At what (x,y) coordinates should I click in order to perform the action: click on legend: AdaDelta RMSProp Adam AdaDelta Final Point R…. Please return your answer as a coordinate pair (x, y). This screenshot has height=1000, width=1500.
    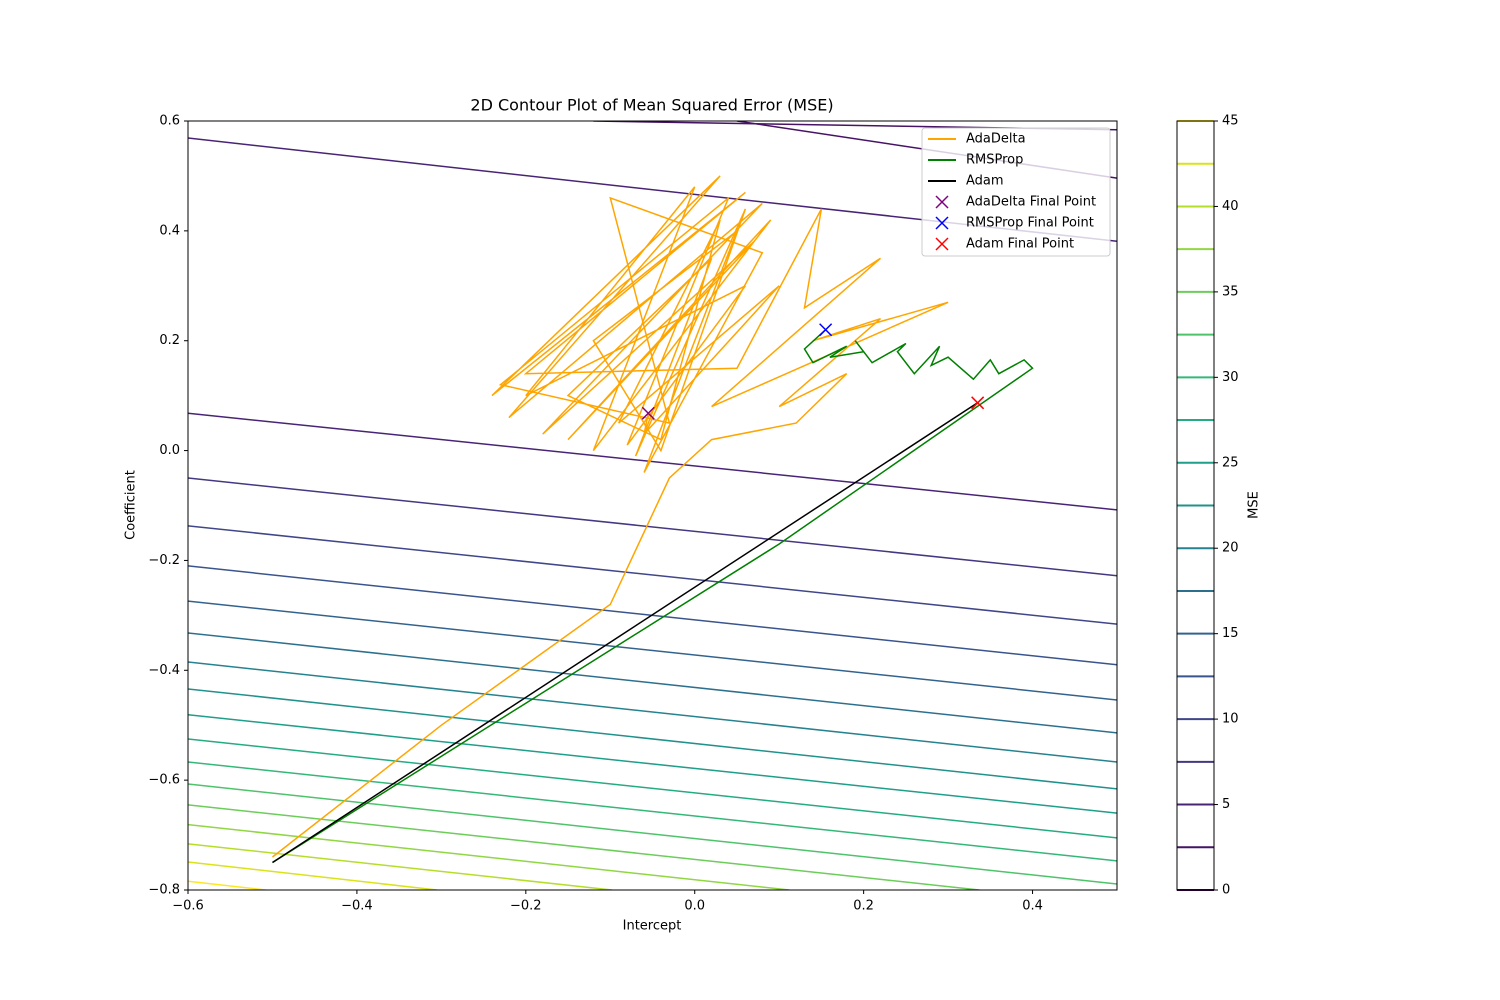
    Looking at the image, I should click on (1016, 192).